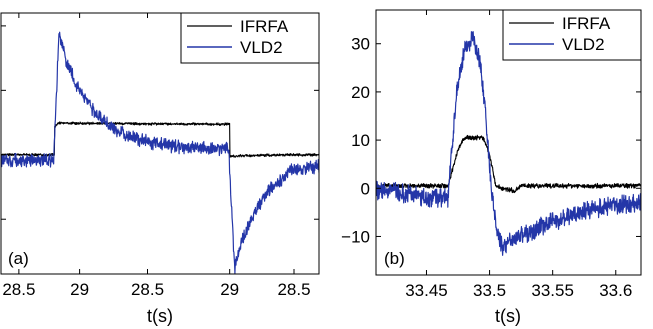 This screenshot has width=653, height=329. I want to click on chart-a-xlabel: t(s), so click(160, 316).